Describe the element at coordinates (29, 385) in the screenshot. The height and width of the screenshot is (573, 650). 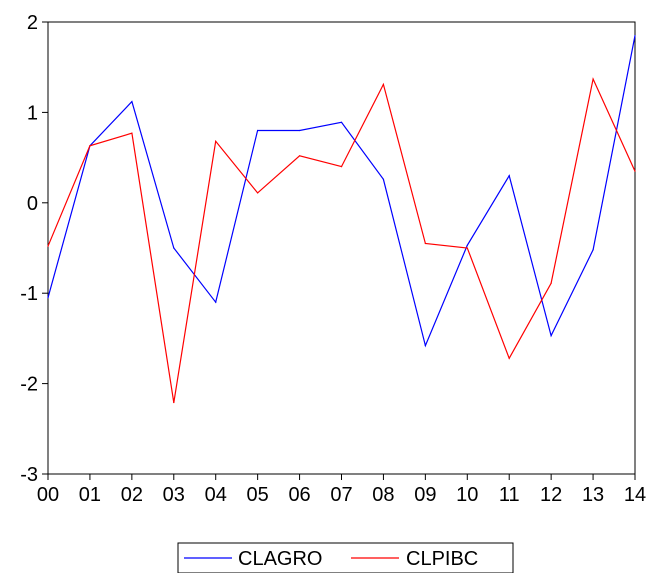
I see `y-tick-label: -2` at that location.